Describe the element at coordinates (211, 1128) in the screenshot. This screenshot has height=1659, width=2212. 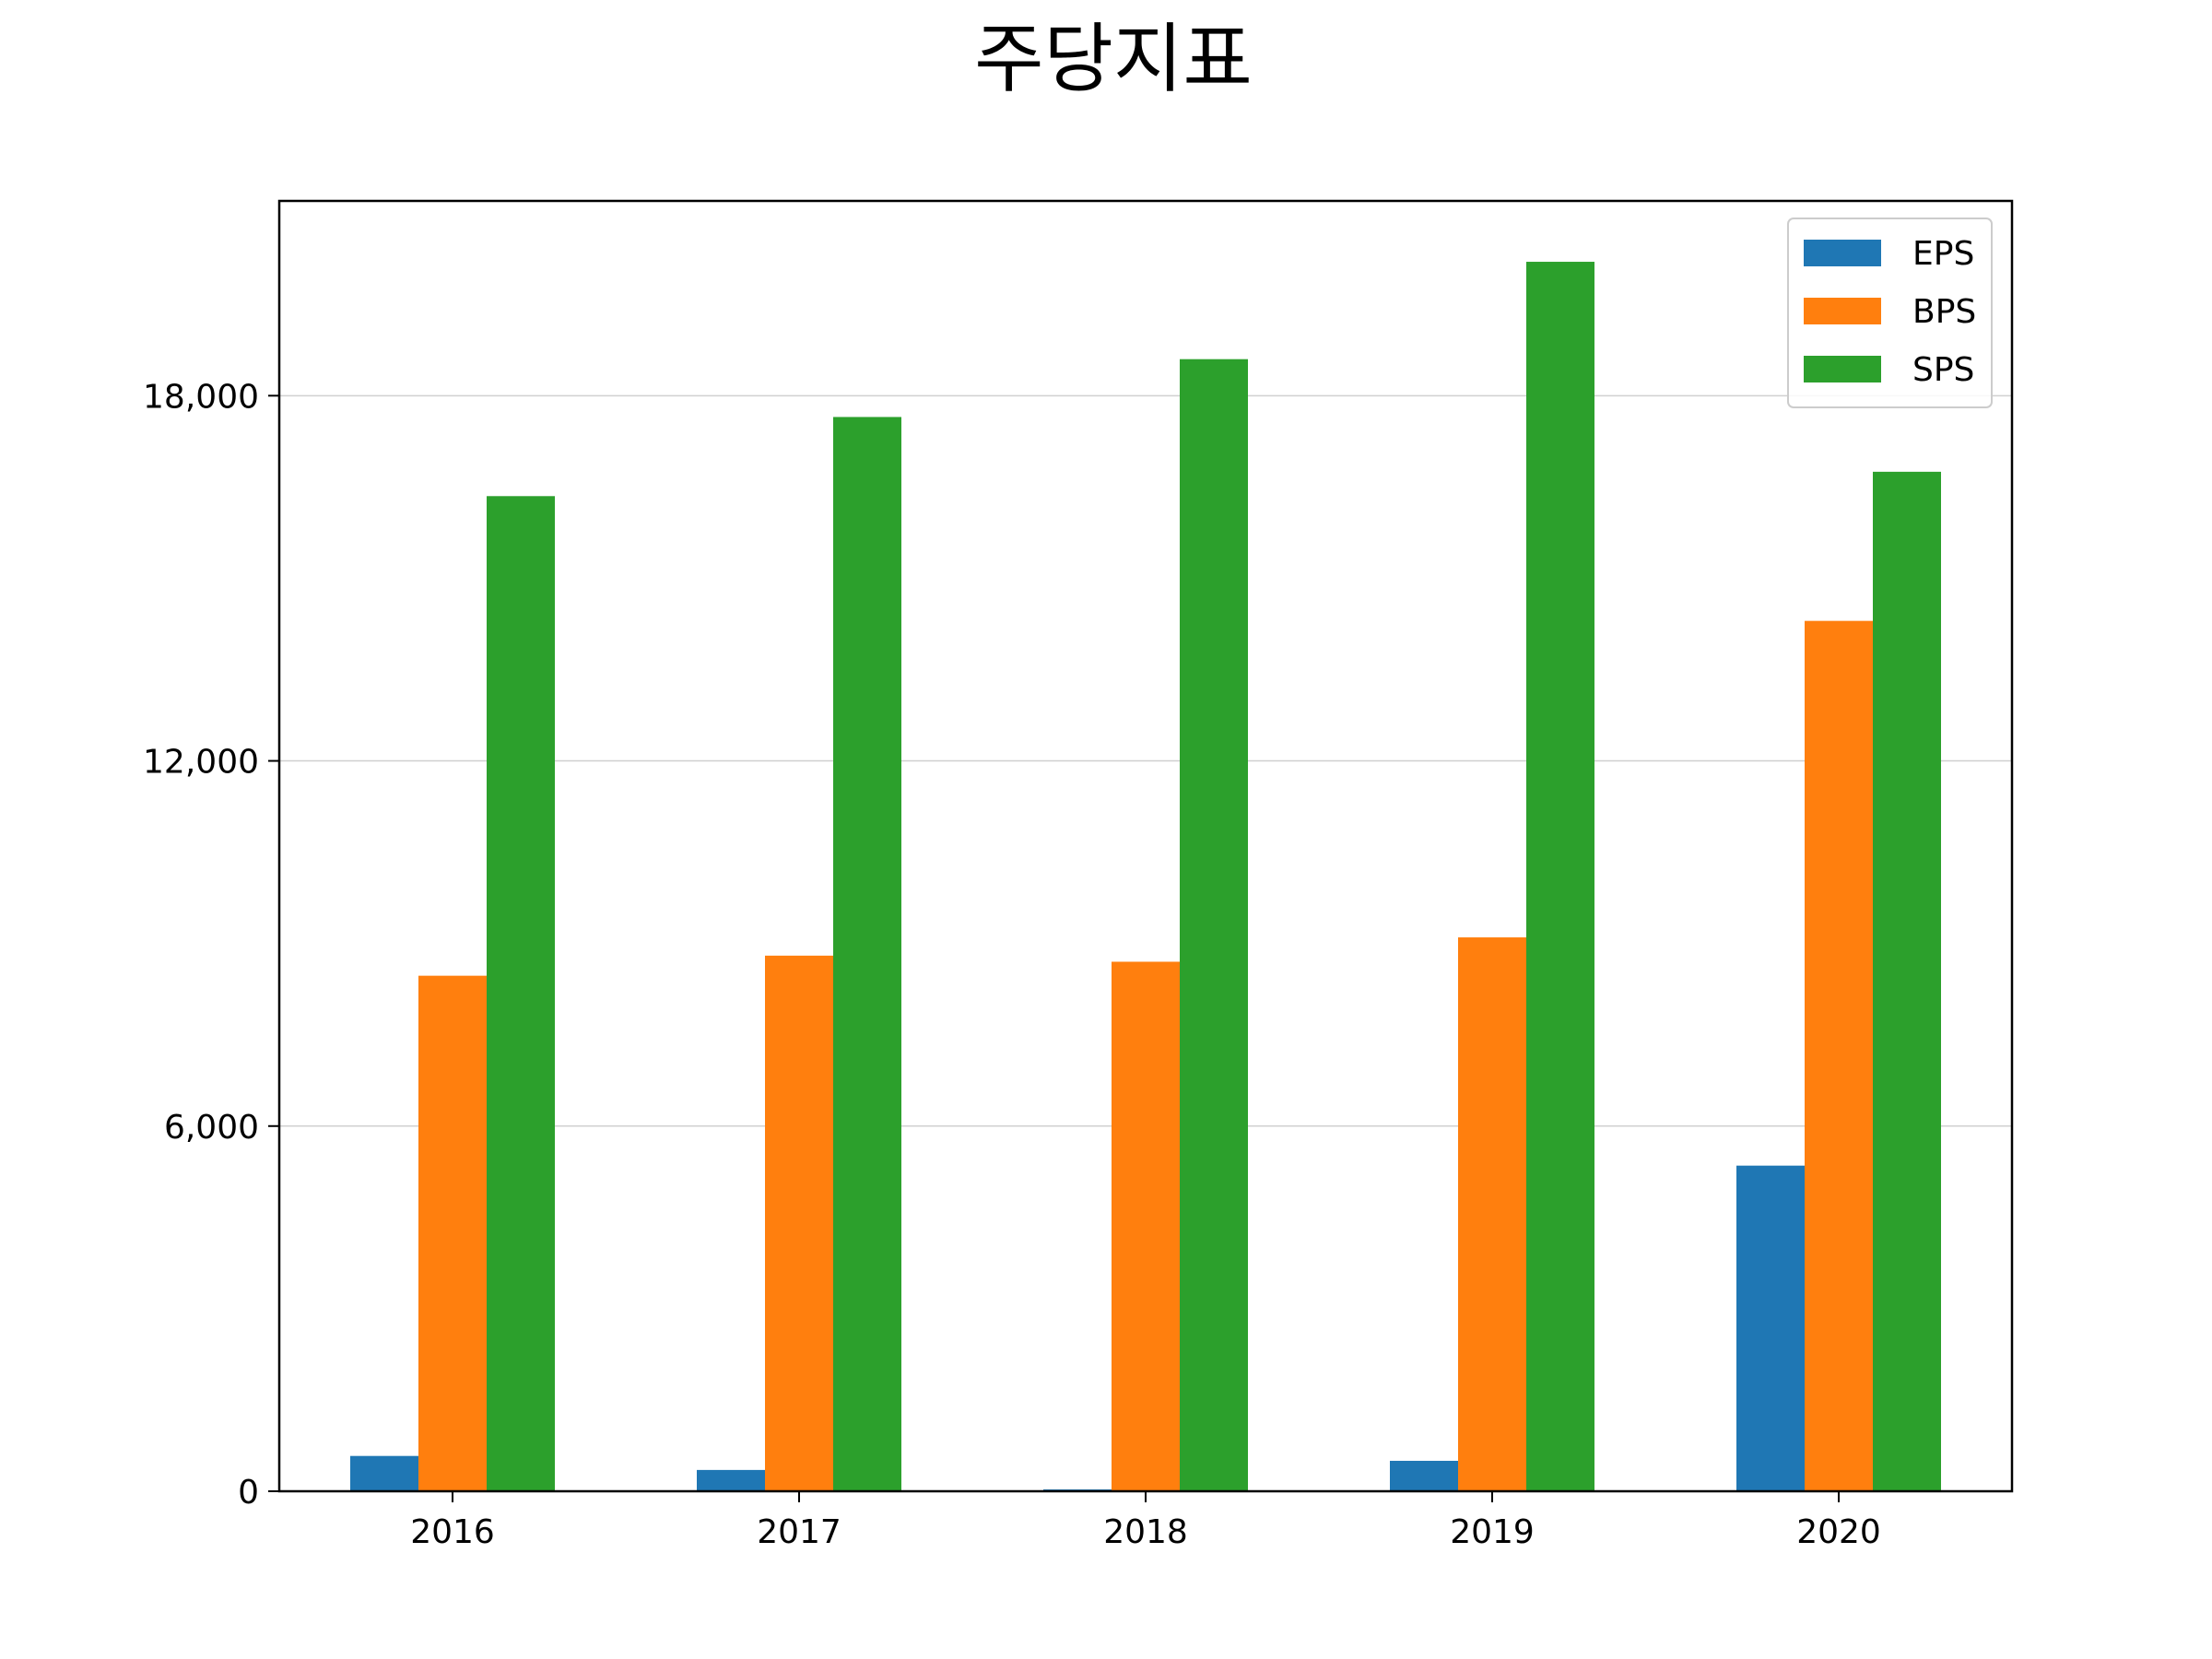
I see `y-tick-label: 6,000` at that location.